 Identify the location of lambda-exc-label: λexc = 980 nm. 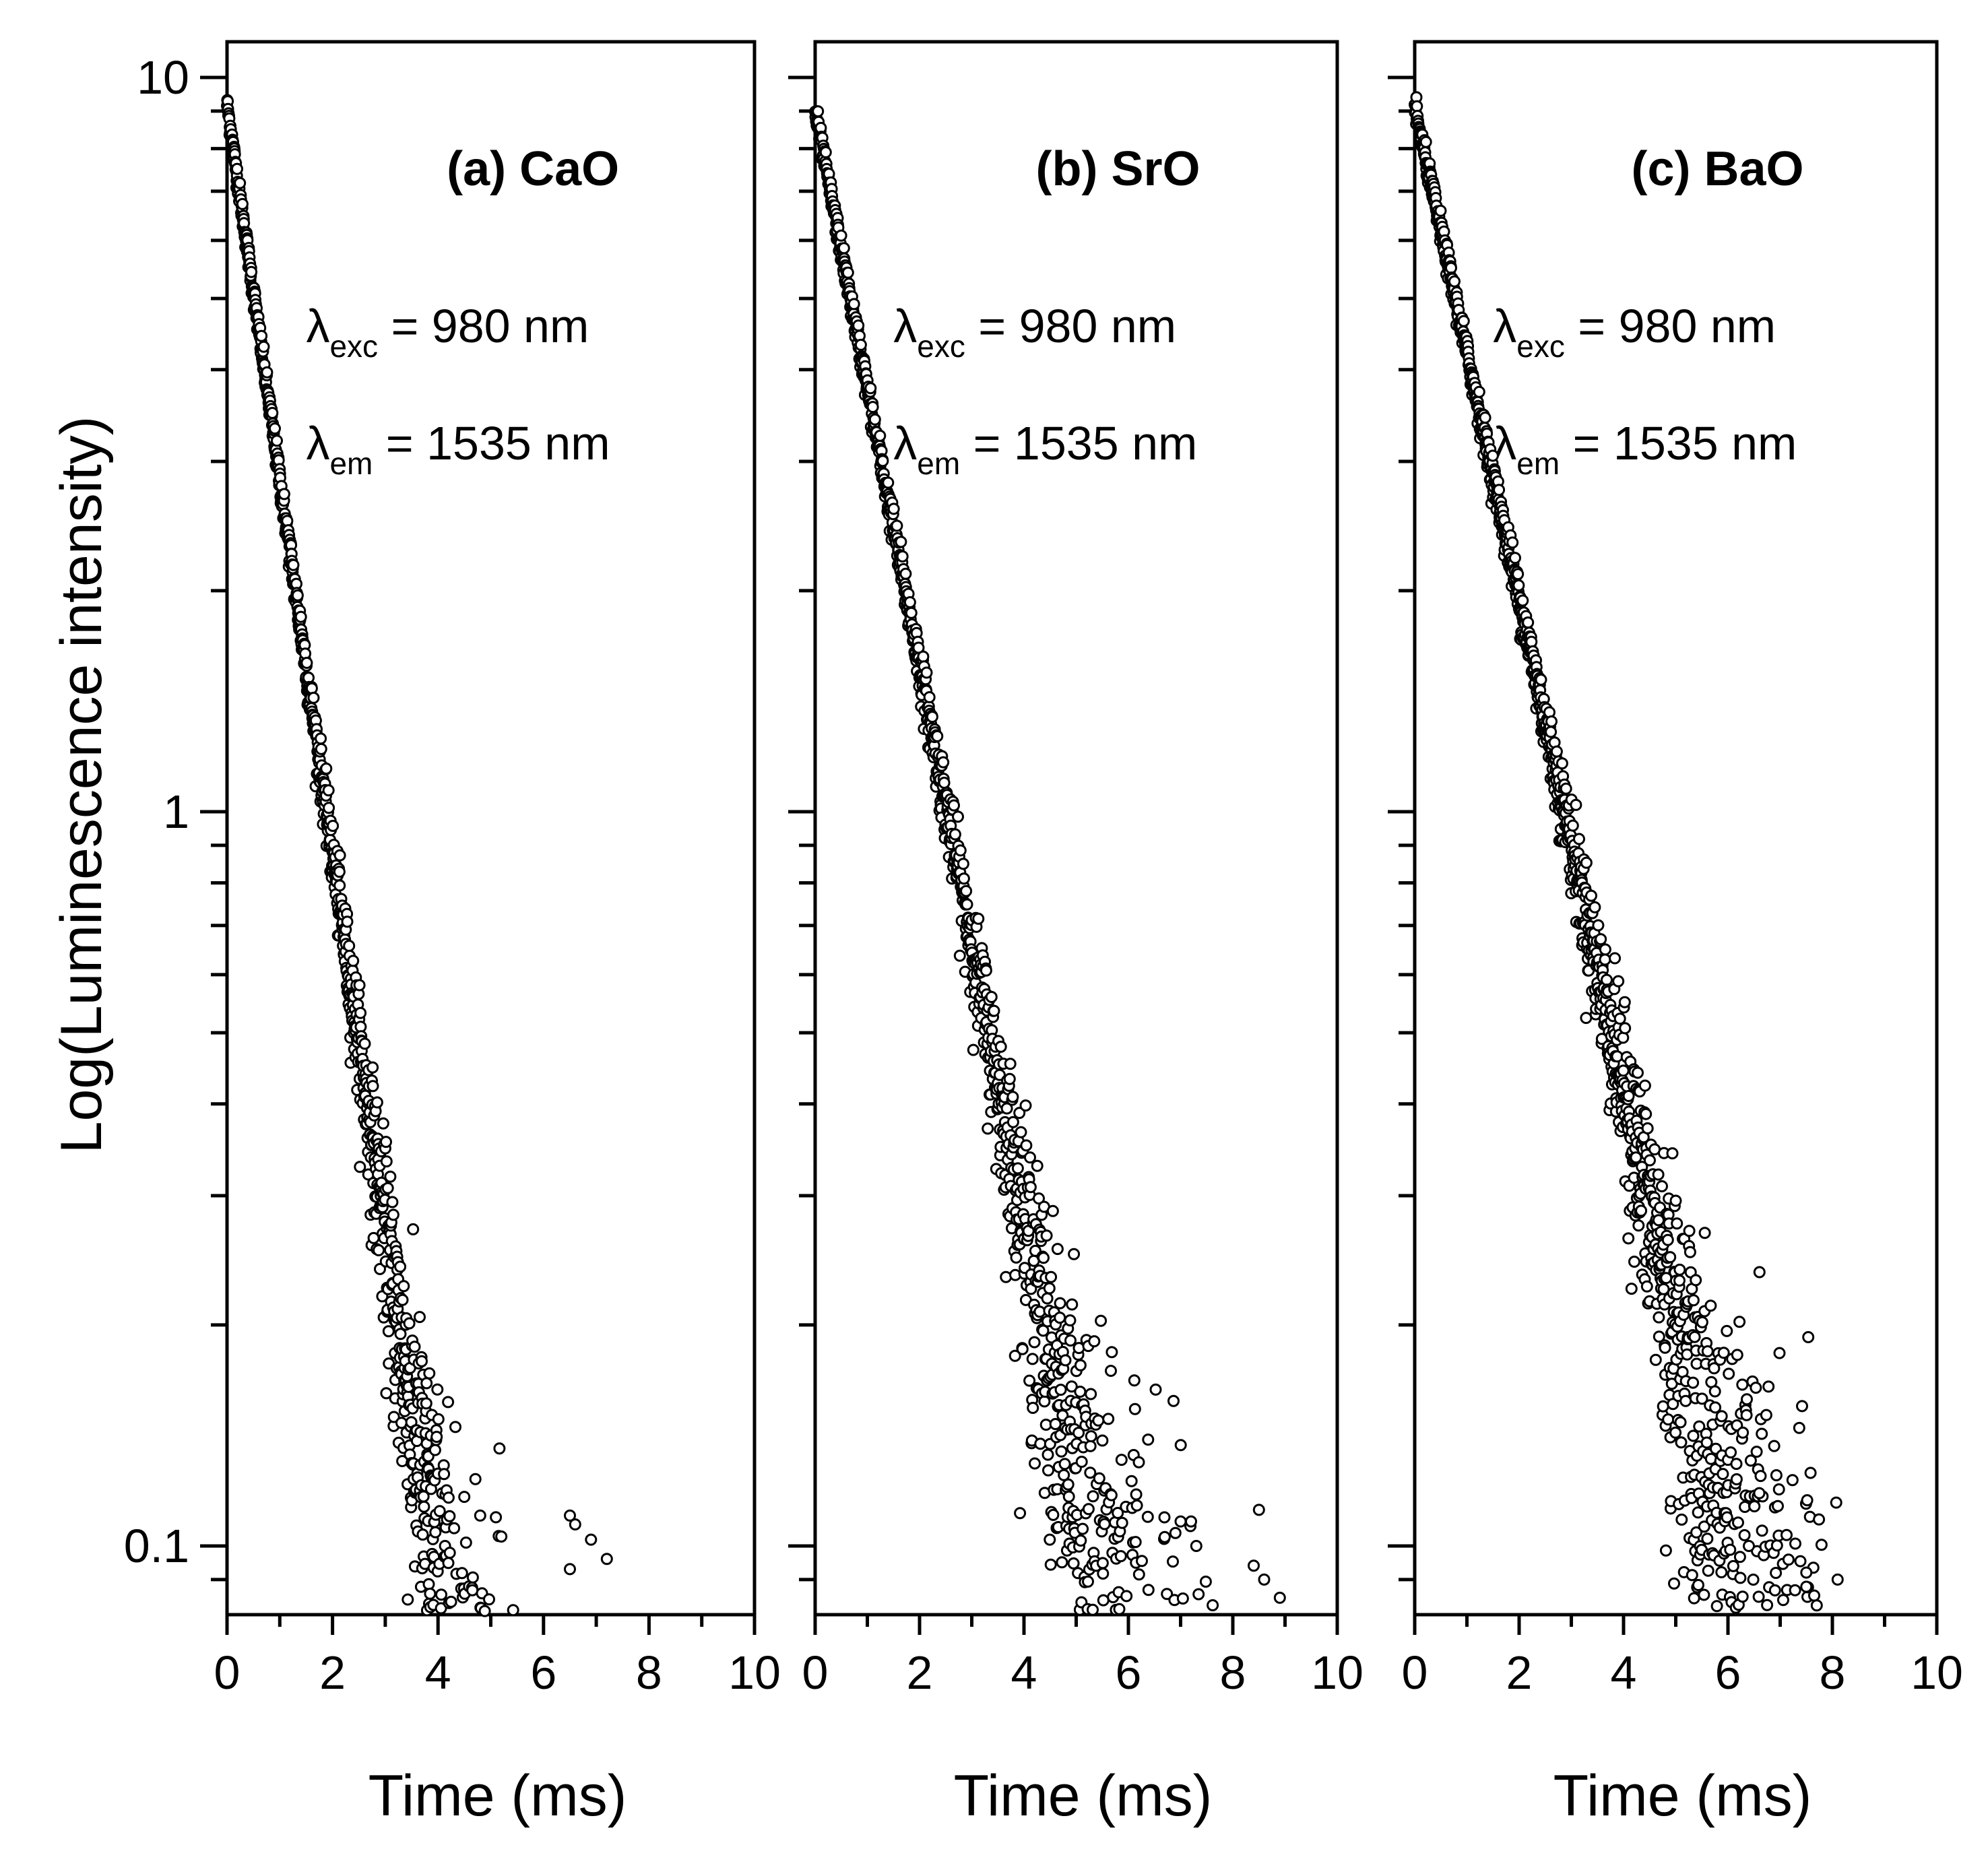
(448, 332).